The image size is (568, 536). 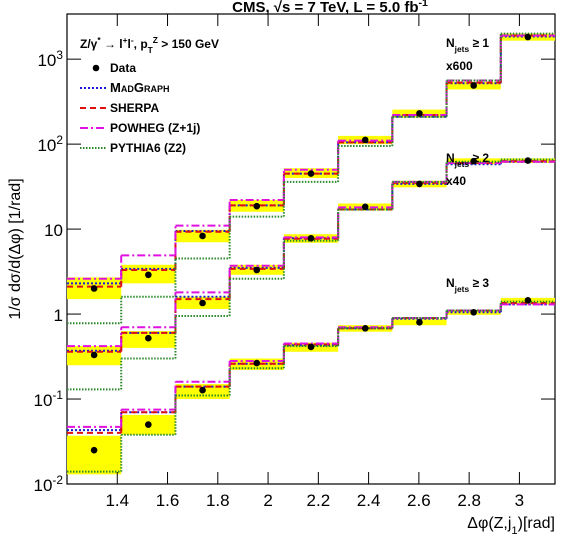 I want to click on text-part: )[rad], so click(x=536, y=523).